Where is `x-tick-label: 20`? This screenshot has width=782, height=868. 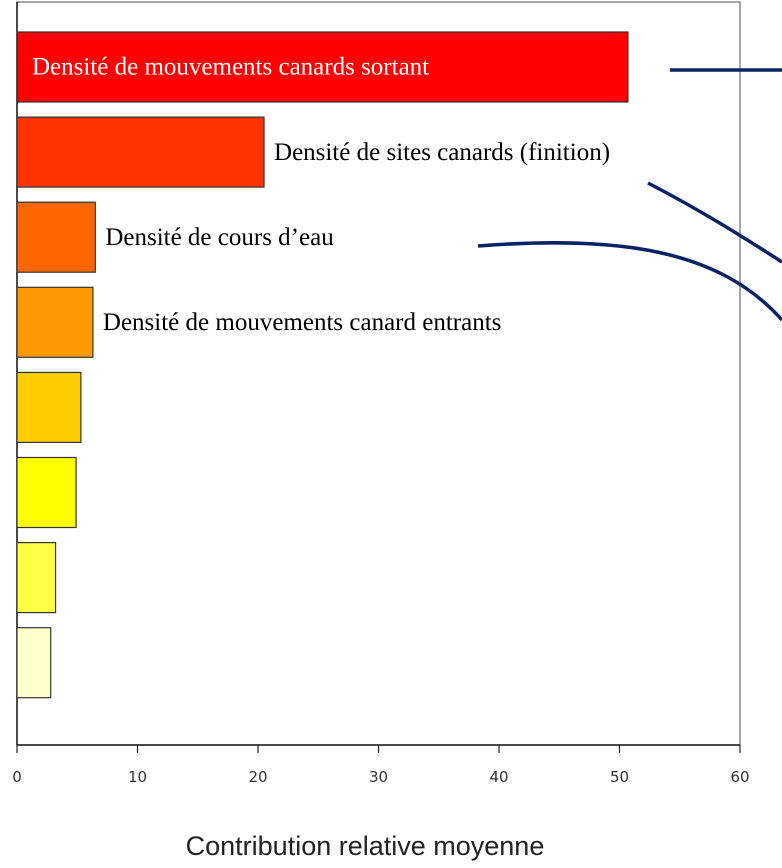 x-tick-label: 20 is located at coordinates (257, 777).